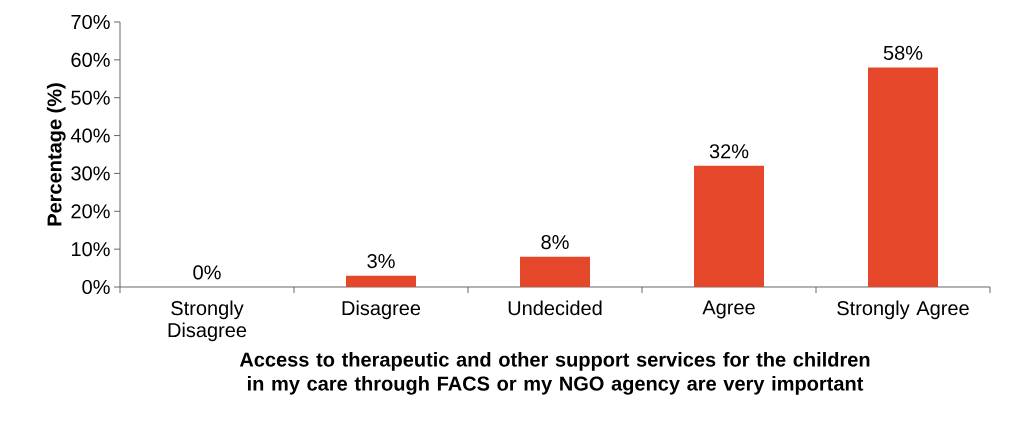 This screenshot has height=430, width=1009. What do you see at coordinates (90, 135) in the screenshot?
I see `y-tick-label: 40%` at bounding box center [90, 135].